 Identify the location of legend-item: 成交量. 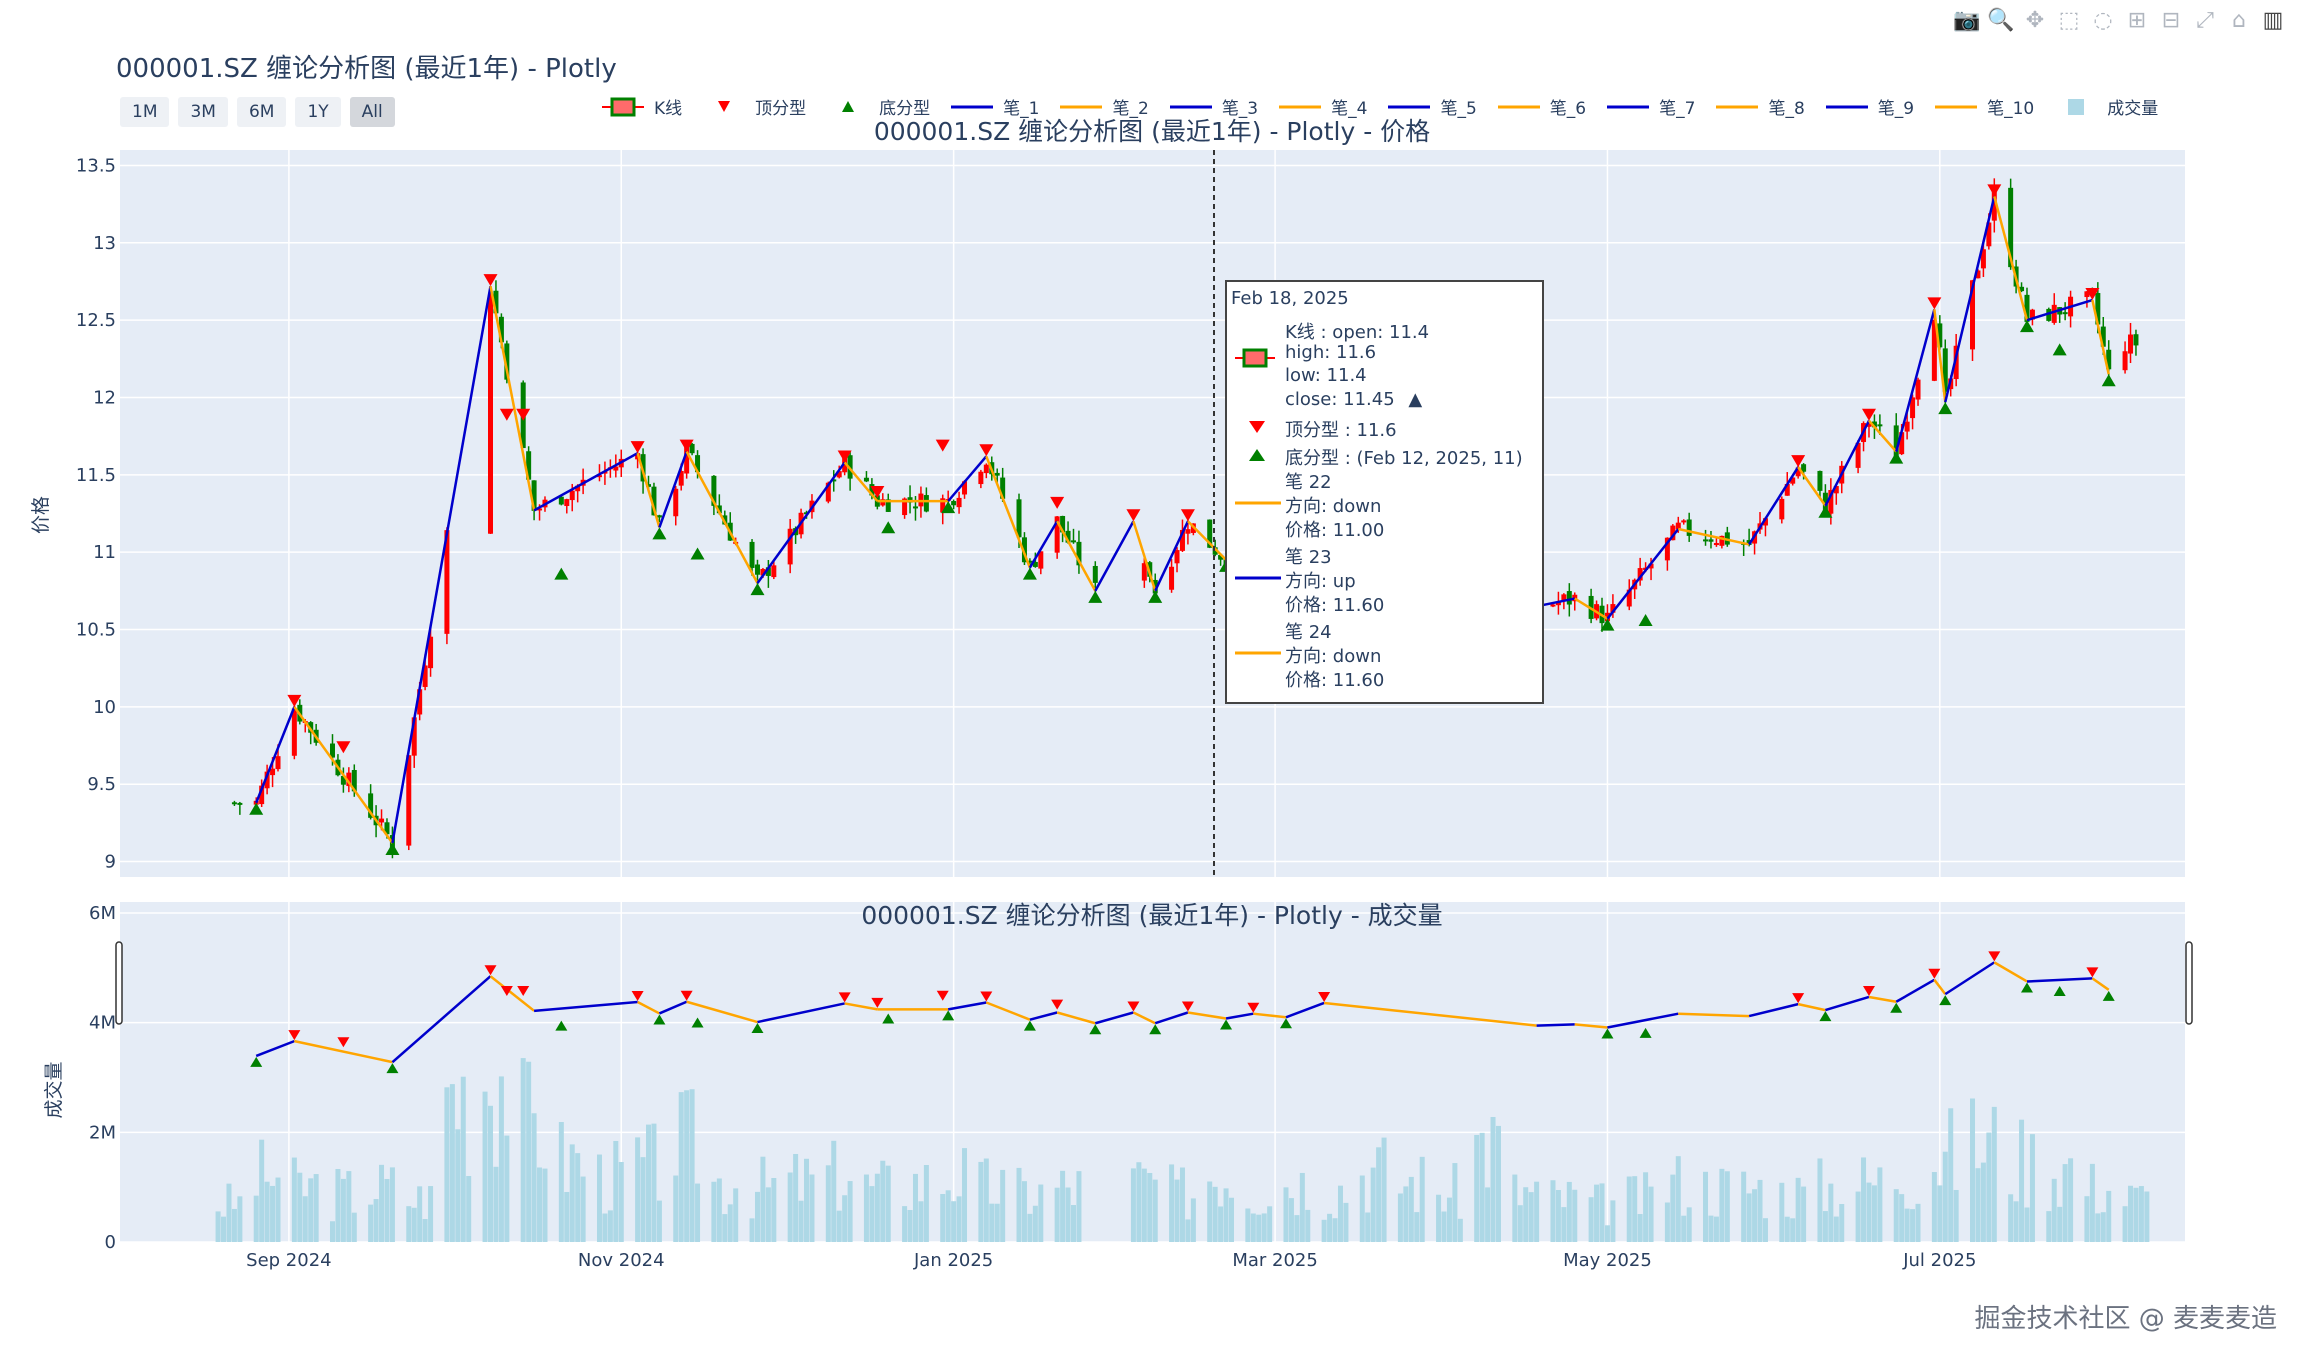
(2105, 106).